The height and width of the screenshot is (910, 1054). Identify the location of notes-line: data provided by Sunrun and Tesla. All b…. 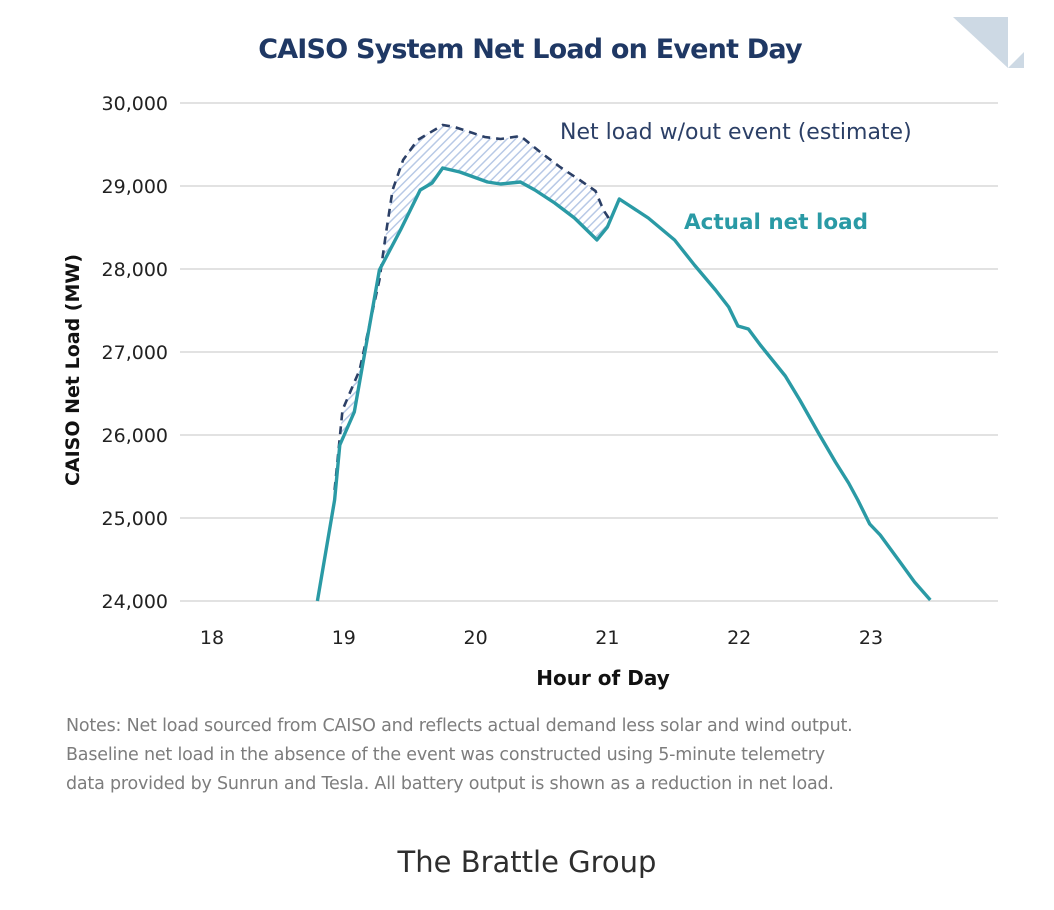
(450, 784).